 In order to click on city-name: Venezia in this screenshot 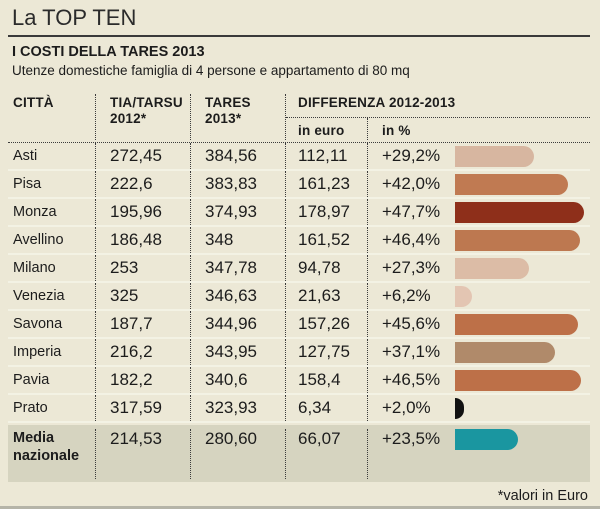, I will do `click(52, 296)`.